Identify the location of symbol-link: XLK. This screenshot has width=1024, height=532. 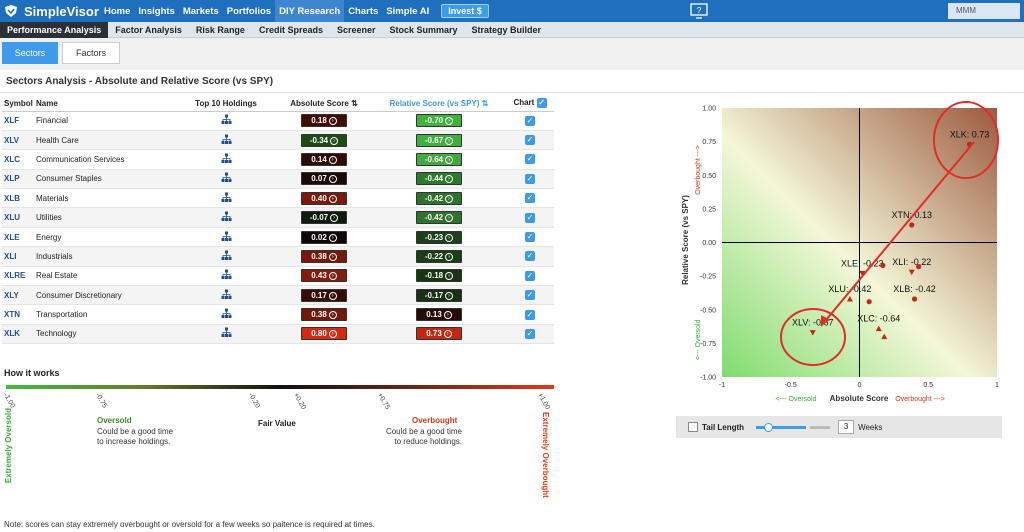
(19, 334).